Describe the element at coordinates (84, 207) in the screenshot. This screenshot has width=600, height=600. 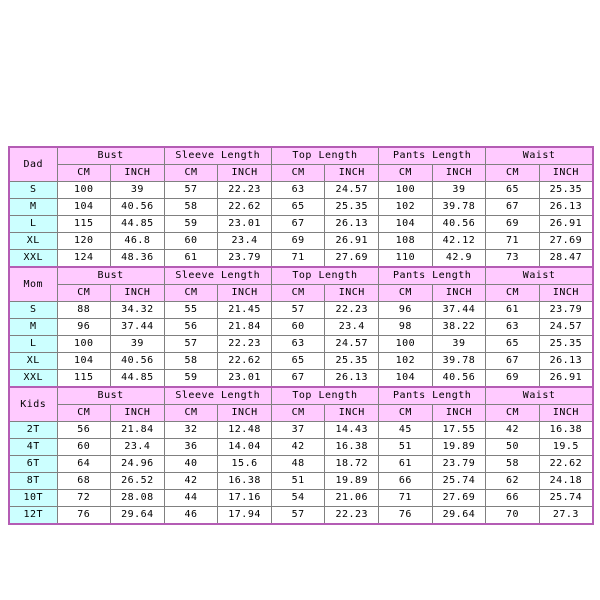
I see `measurement-value: 104` at that location.